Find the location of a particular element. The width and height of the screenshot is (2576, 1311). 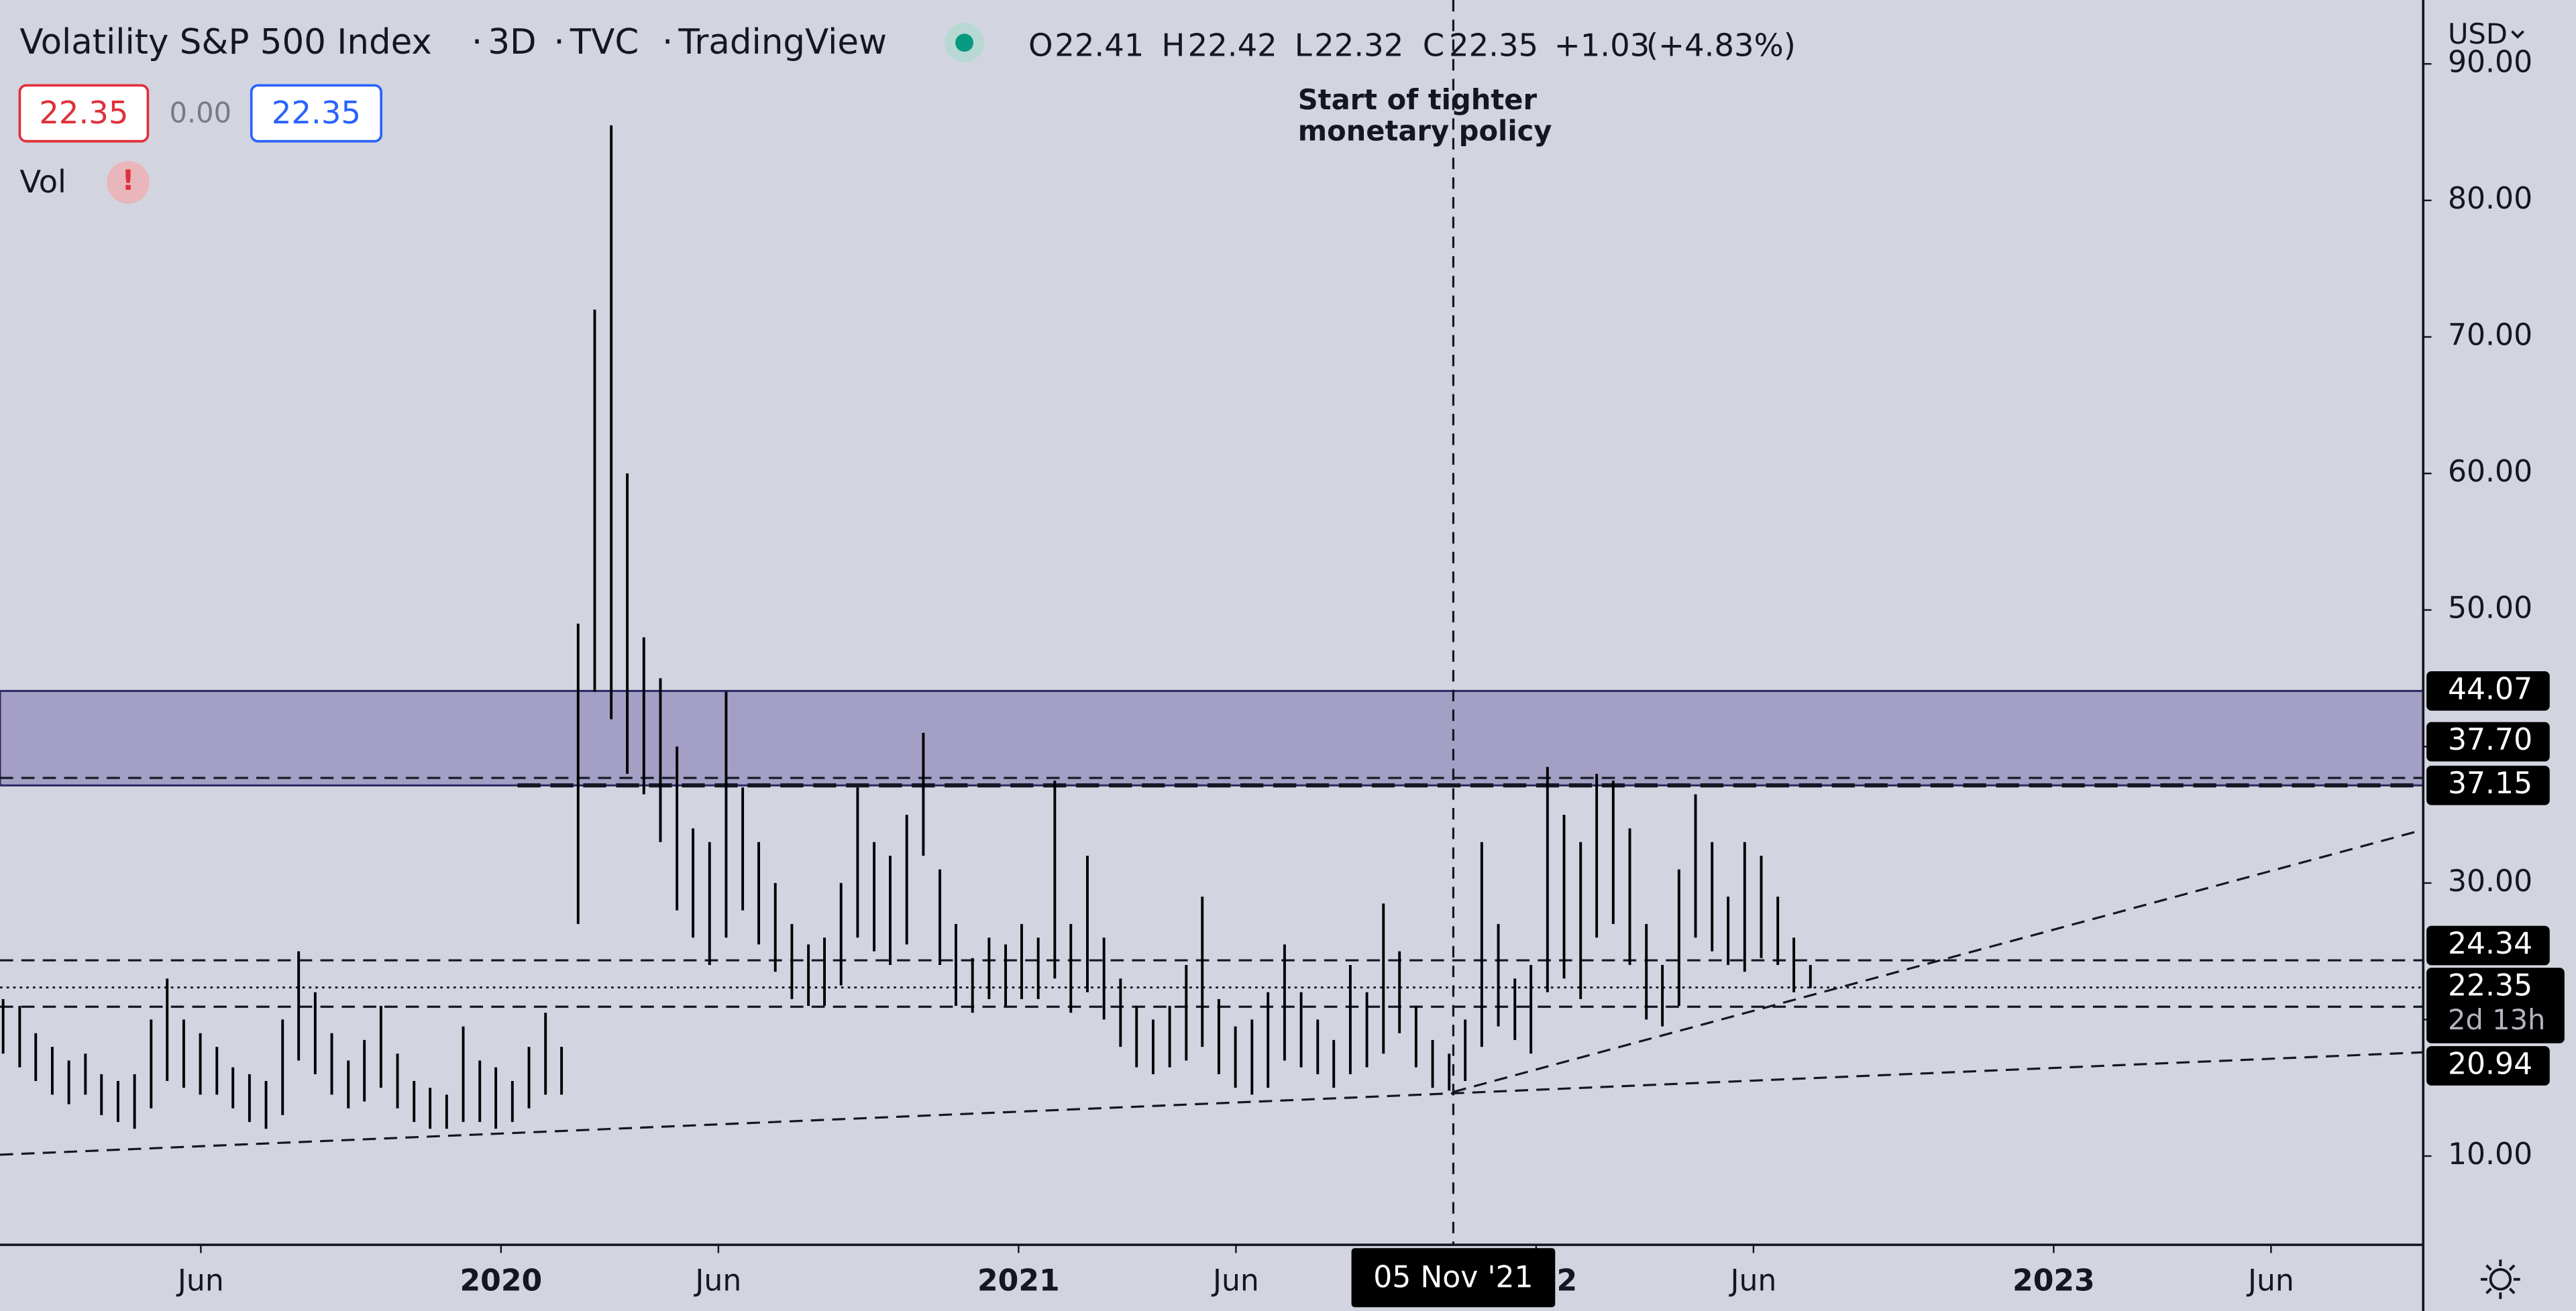

market-status-dot is located at coordinates (964, 43).